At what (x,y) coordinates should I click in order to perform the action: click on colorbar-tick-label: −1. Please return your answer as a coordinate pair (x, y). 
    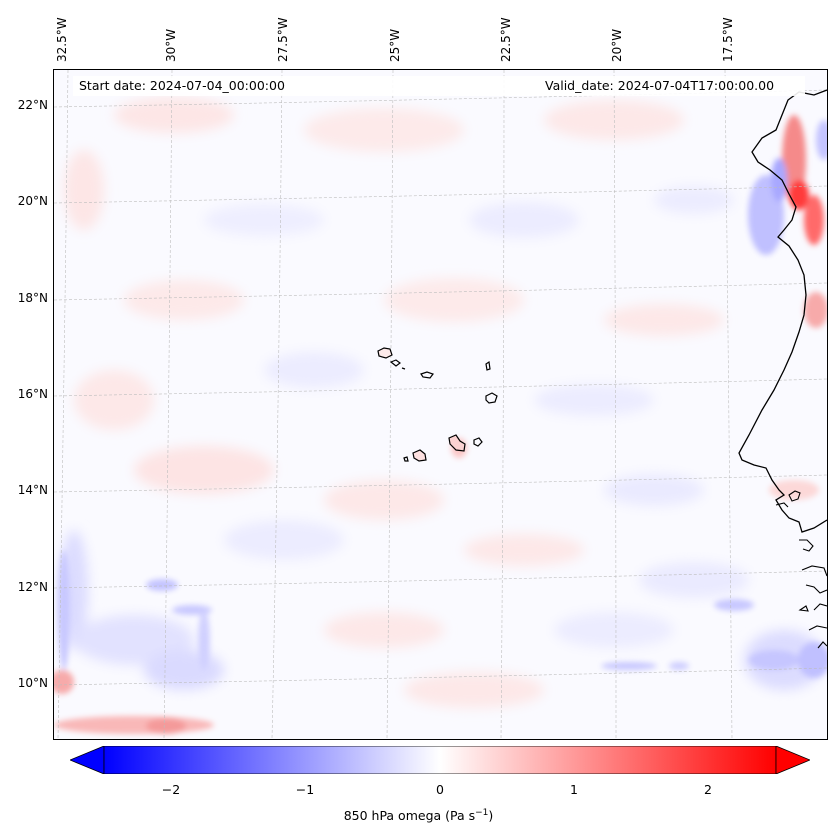
    Looking at the image, I should click on (305, 789).